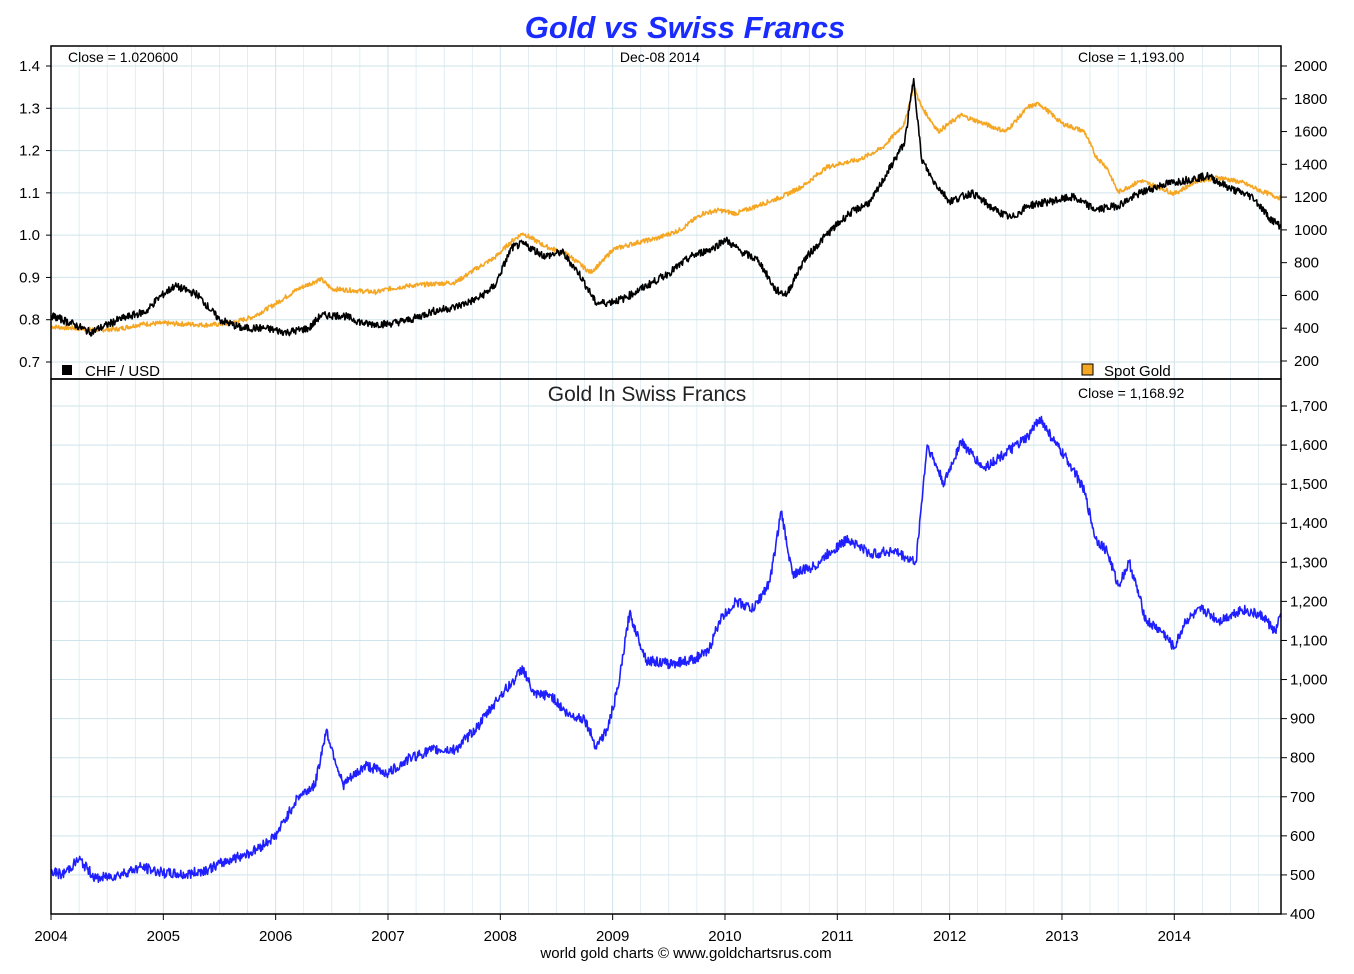 Image resolution: width=1354 pixels, height=974 pixels. What do you see at coordinates (1302, 875) in the screenshot?
I see `bottom-right-tick-label-500: 500` at bounding box center [1302, 875].